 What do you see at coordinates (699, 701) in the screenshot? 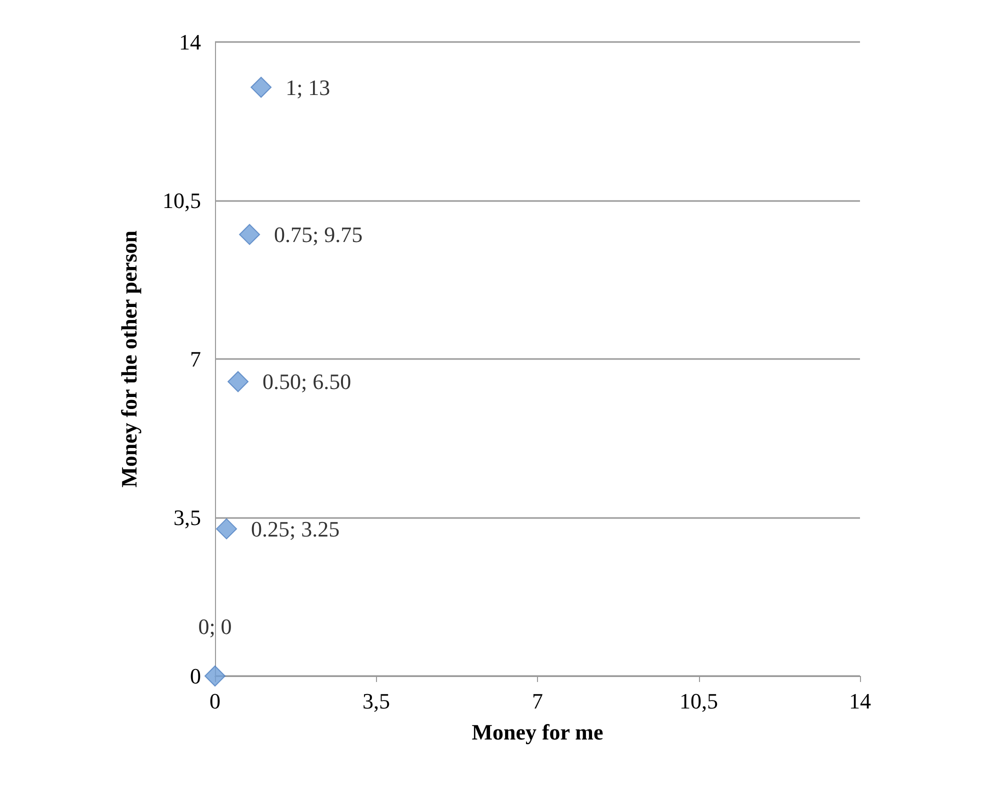
I see `x-tick-label: 10,5` at bounding box center [699, 701].